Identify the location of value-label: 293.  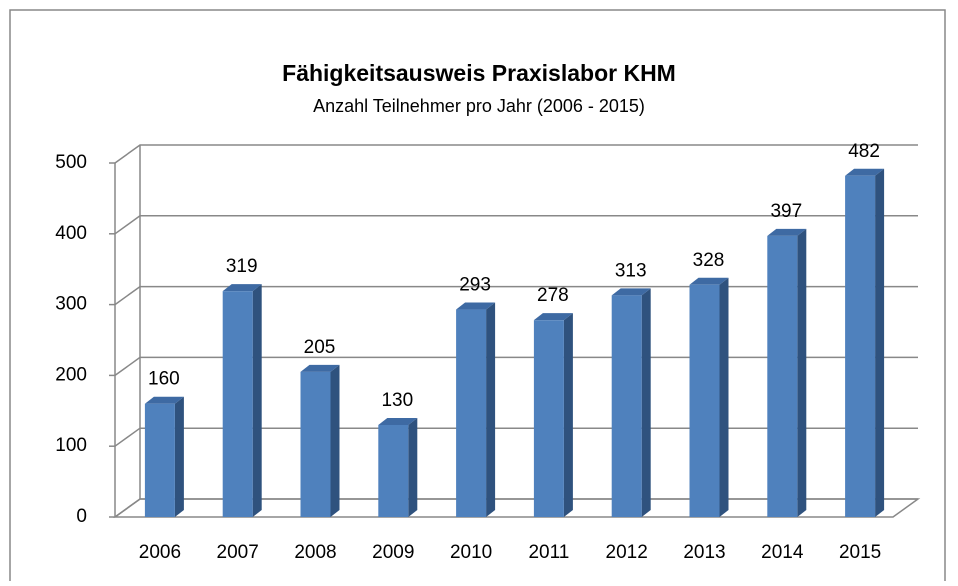
(475, 285).